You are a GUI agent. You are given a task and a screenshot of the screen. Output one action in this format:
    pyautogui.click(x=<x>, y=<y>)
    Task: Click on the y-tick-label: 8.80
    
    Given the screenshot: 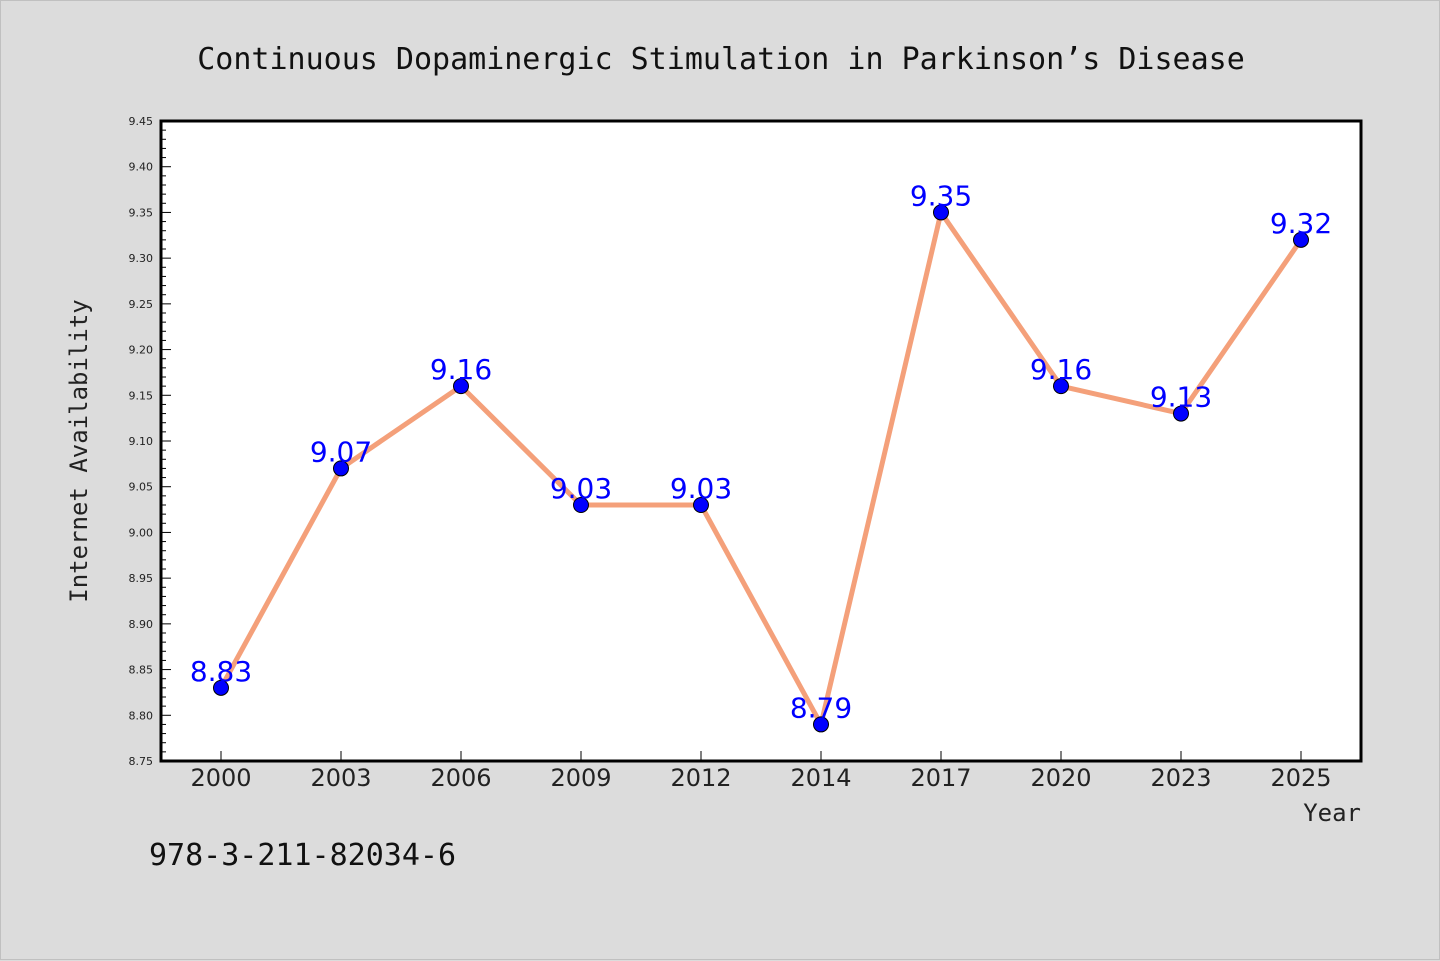 What is the action you would take?
    pyautogui.click(x=141, y=715)
    